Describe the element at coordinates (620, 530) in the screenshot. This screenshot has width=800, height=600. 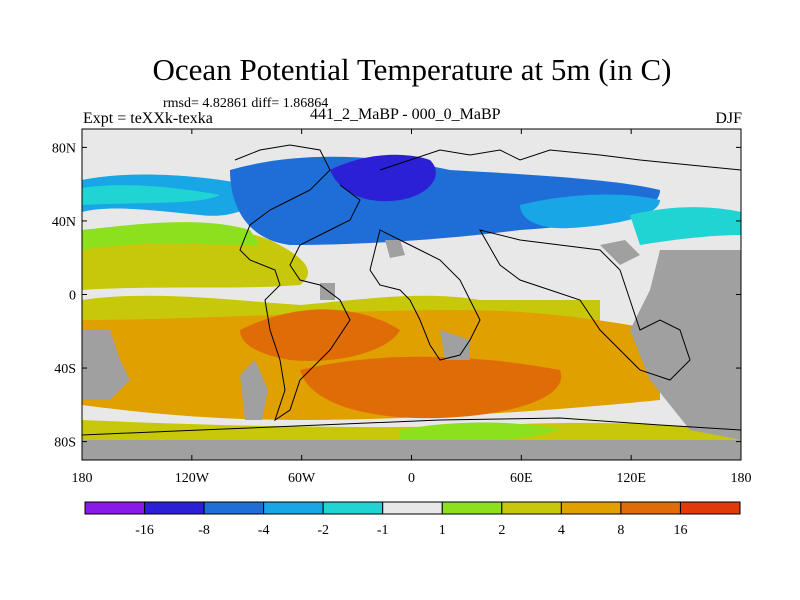
I see `colorbar-label: 8` at that location.